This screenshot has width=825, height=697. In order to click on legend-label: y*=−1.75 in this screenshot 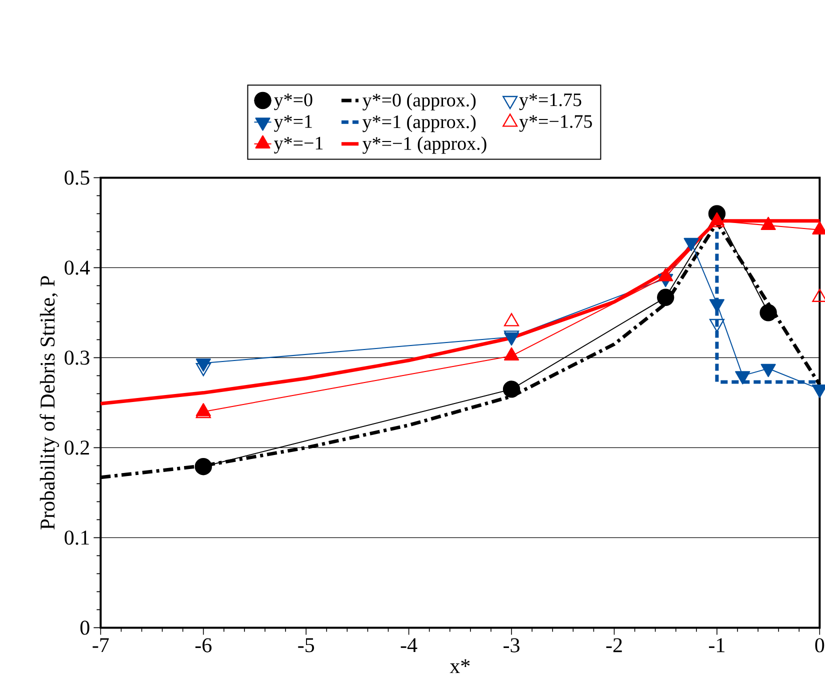, I will do `click(555, 123)`.